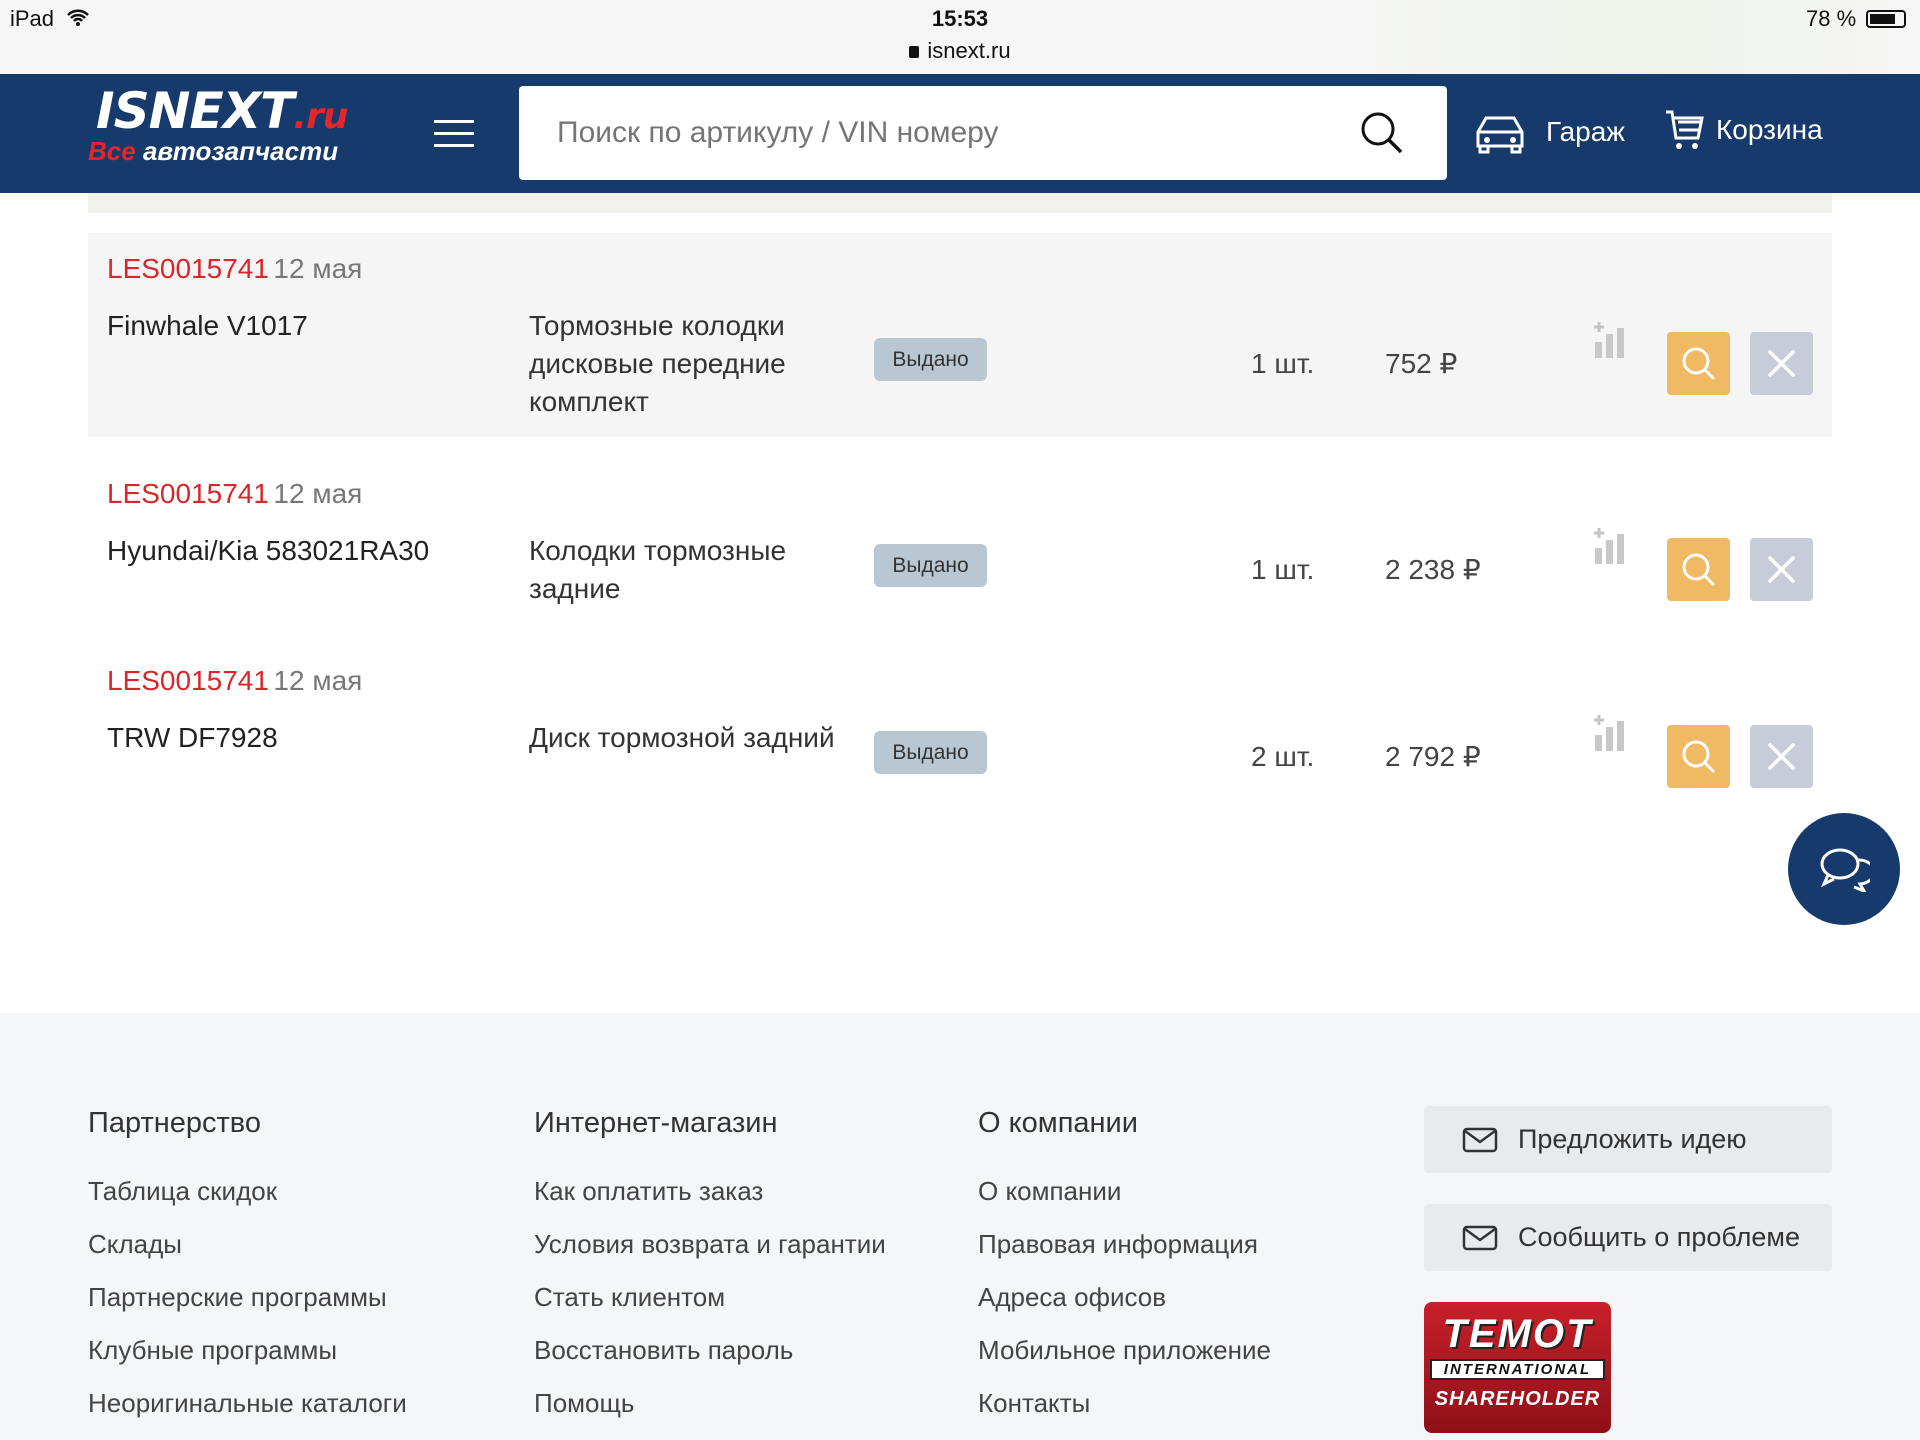 The height and width of the screenshot is (1440, 1920). What do you see at coordinates (1421, 363) in the screenshot?
I see `price: 752 ₽` at bounding box center [1421, 363].